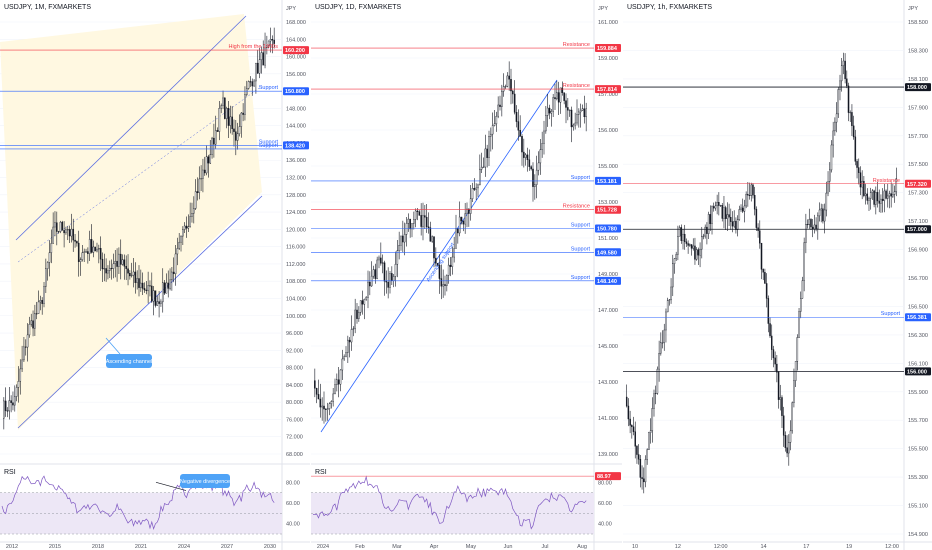  I want to click on x-tick-label: 2015, so click(55, 547).